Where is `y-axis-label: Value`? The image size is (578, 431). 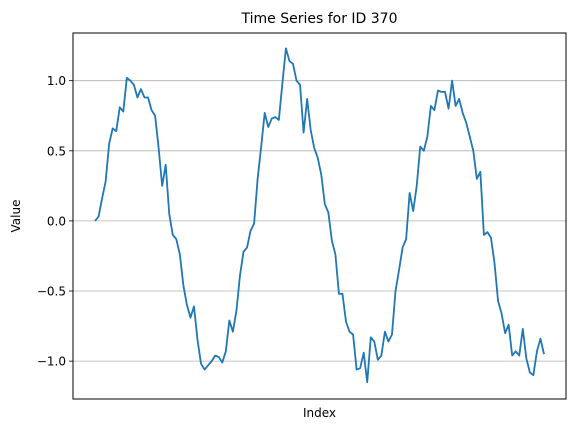 y-axis-label: Value is located at coordinates (16, 216).